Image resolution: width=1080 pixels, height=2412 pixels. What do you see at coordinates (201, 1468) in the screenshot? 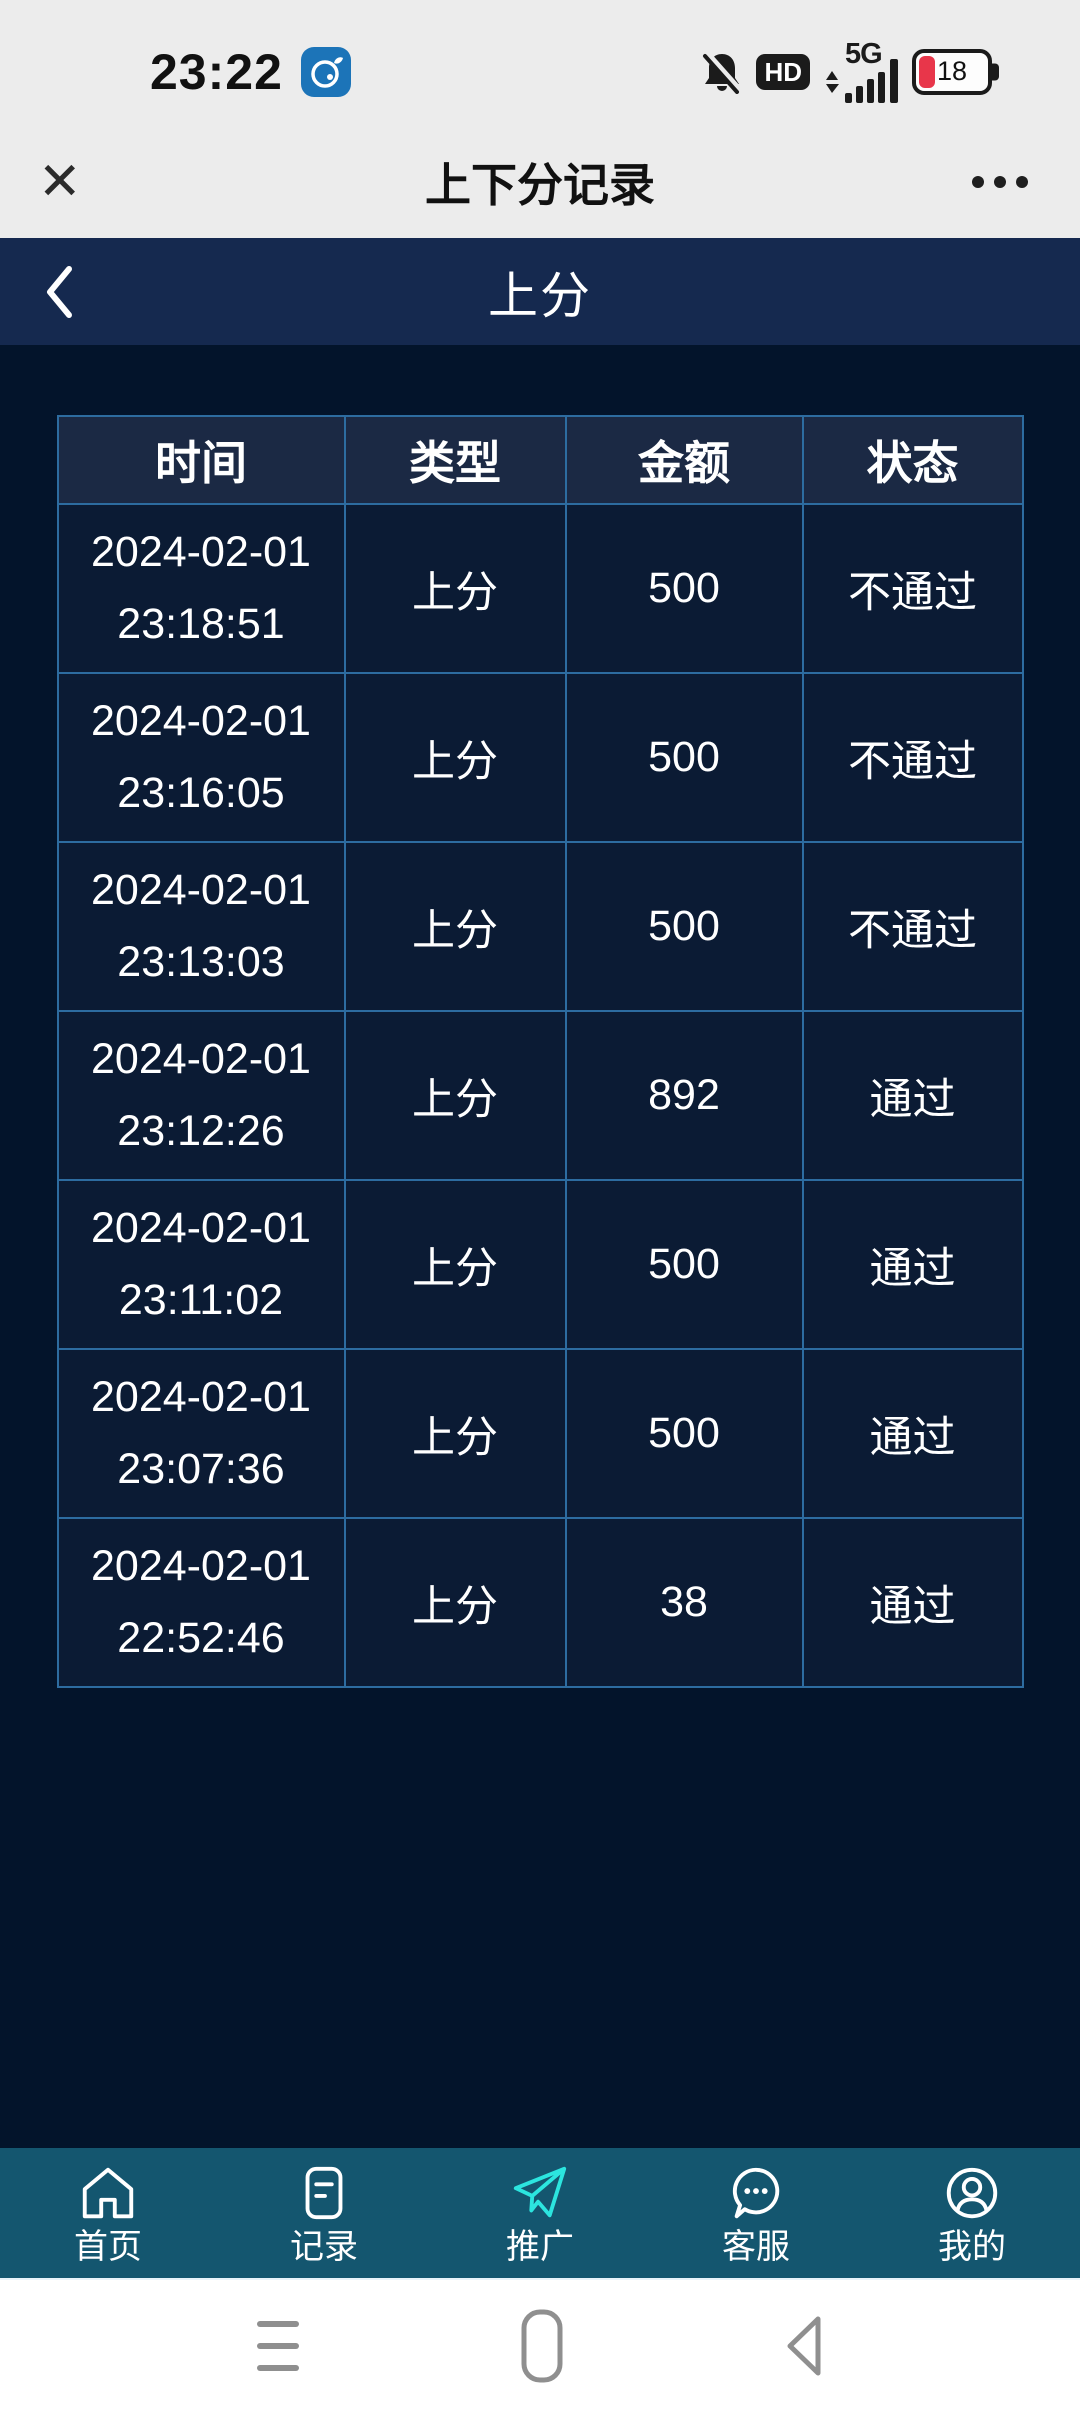
I see `record-time: 23:07:36` at bounding box center [201, 1468].